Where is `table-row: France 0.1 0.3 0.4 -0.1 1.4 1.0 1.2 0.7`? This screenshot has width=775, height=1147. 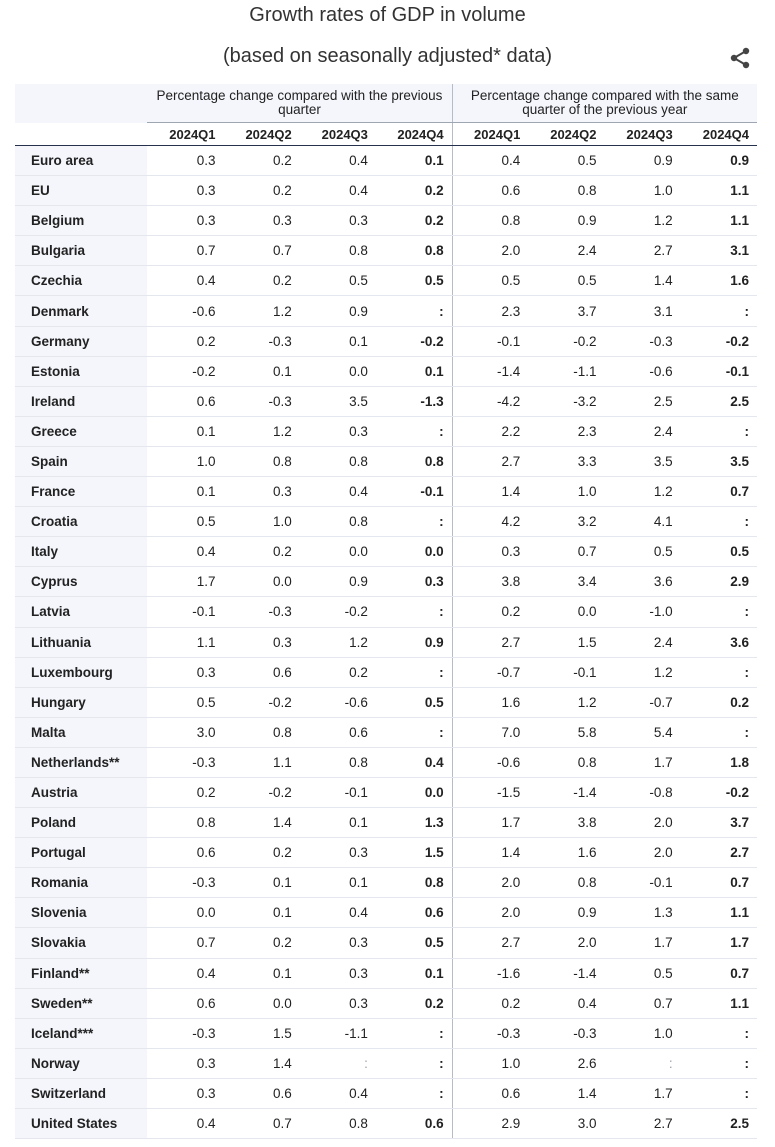
table-row: France 0.1 0.3 0.4 -0.1 1.4 1.0 1.2 0.7 is located at coordinates (386, 492).